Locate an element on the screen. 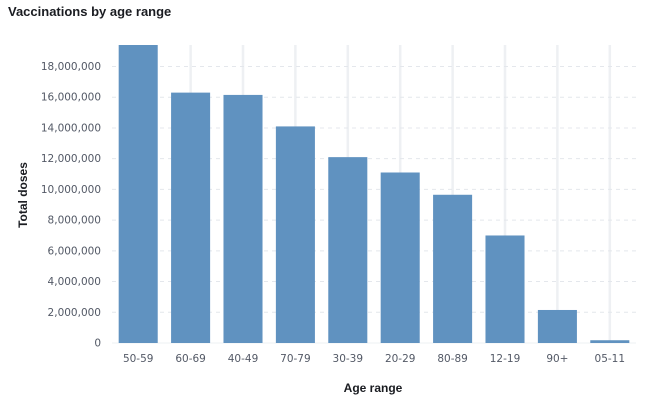 The image size is (663, 408). x-tick-label: 12-19 is located at coordinates (505, 359).